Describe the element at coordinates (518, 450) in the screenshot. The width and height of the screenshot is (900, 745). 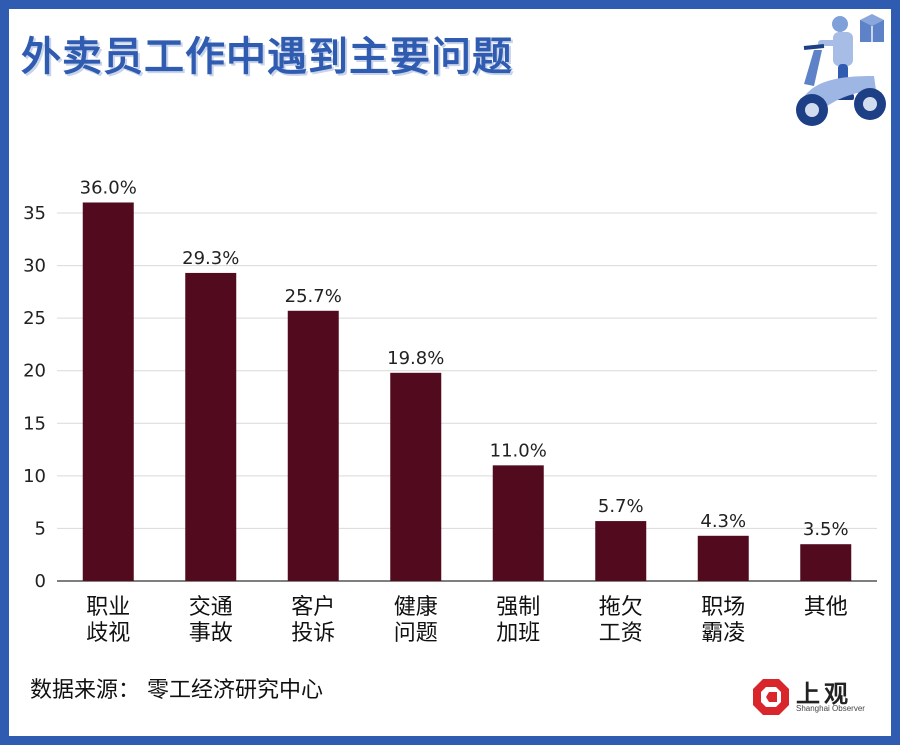
I see `data-label: 11.0%` at that location.